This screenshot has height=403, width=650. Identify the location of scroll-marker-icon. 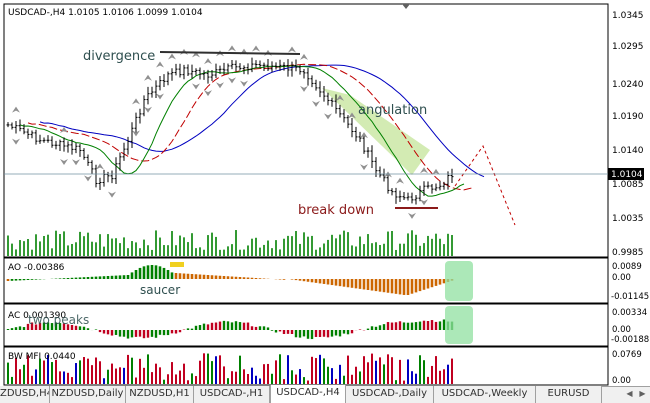
(406, 6).